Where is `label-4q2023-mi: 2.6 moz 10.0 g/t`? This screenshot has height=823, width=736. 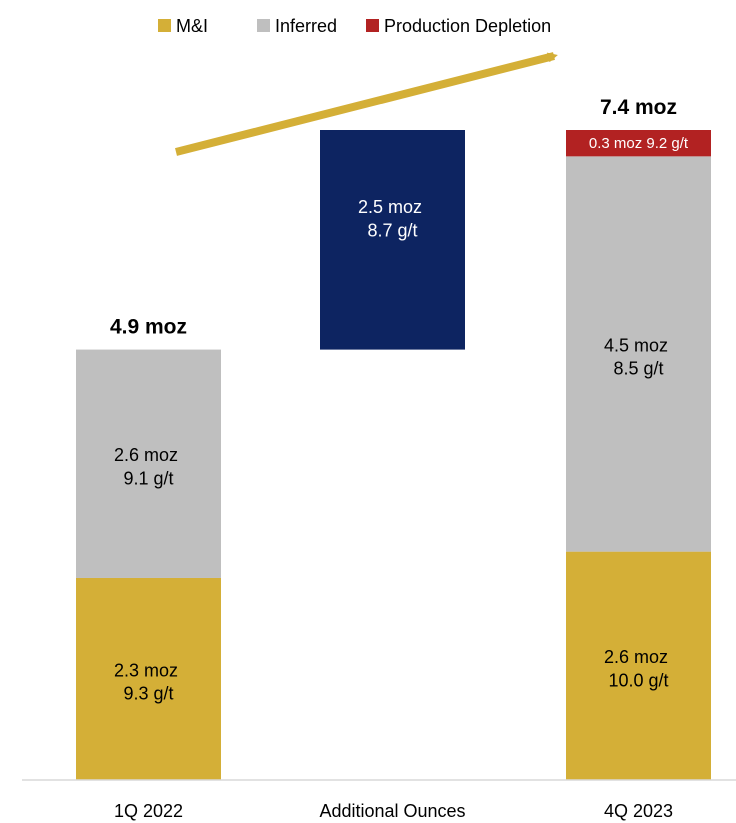 label-4q2023-mi: 2.6 moz 10.0 g/t is located at coordinates (638, 668).